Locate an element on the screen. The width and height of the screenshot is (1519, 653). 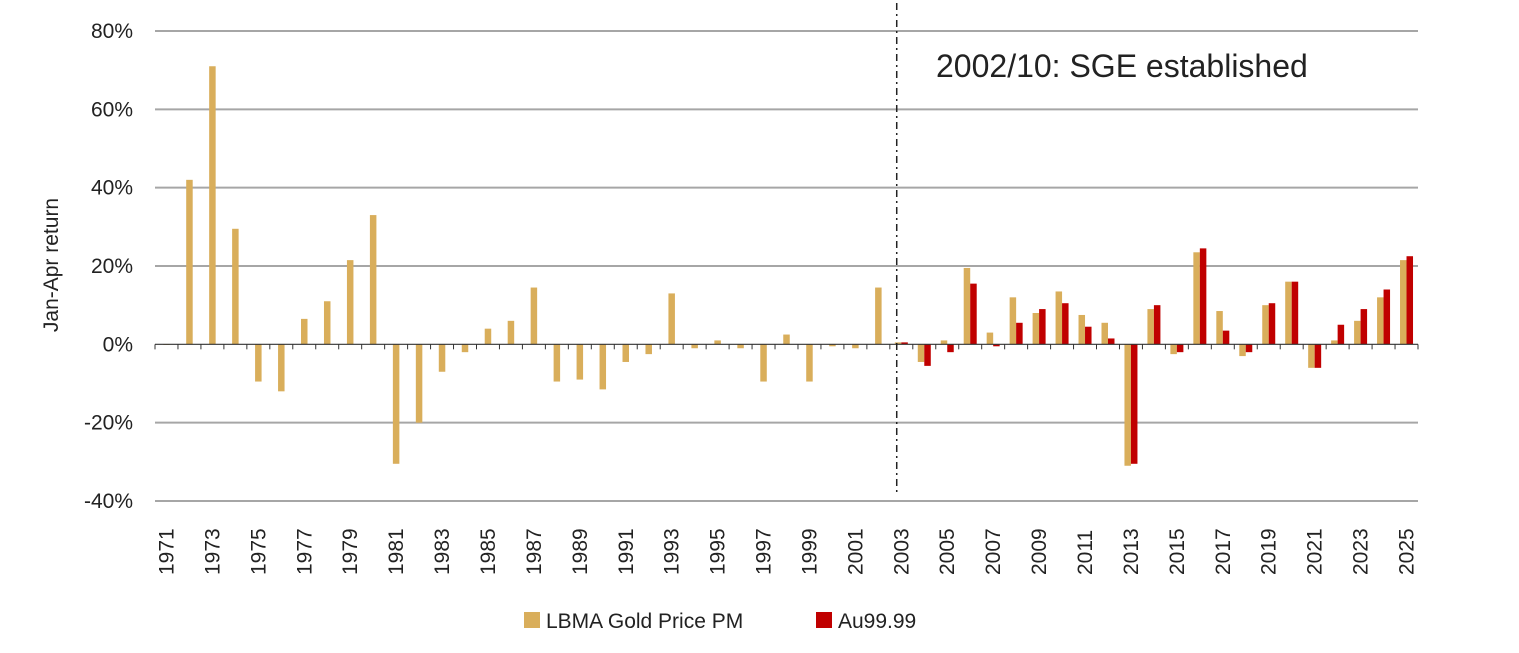
bar-lbma-1997 is located at coordinates (763, 363).